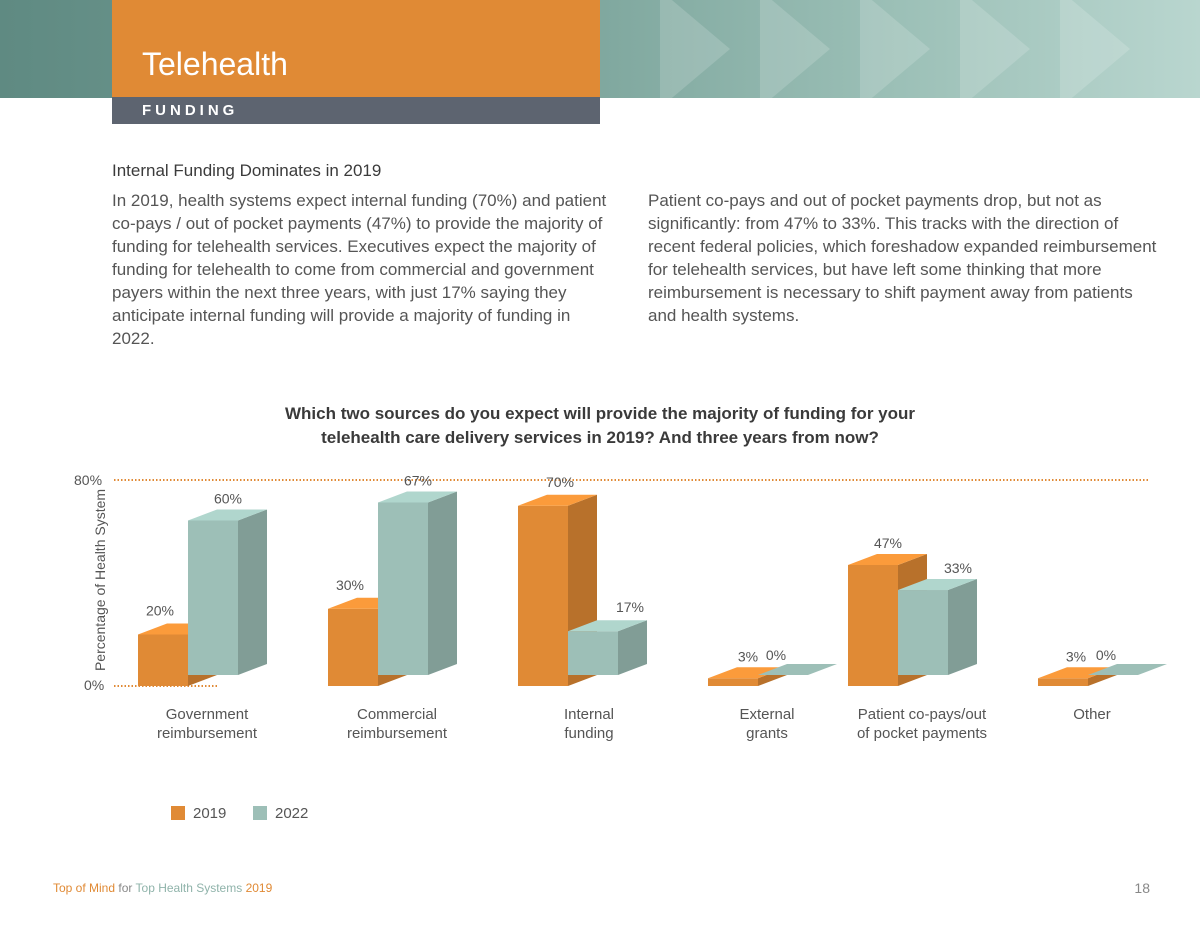 The height and width of the screenshot is (926, 1200). Describe the element at coordinates (94, 685) in the screenshot. I see `y-tick-label: 0%` at that location.